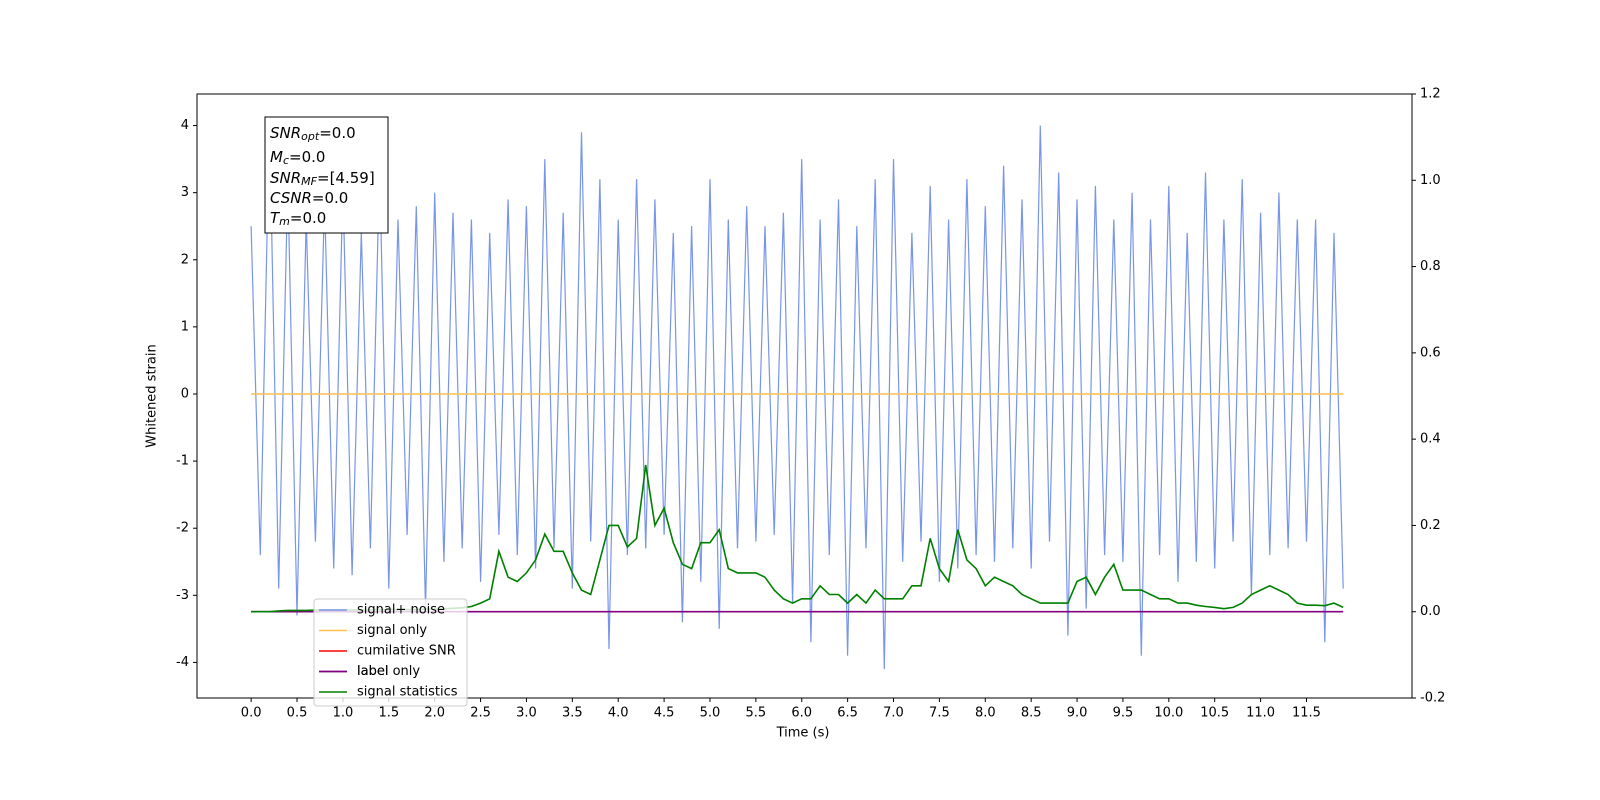 The width and height of the screenshot is (1600, 800). I want to click on x-tick-label: 10.0, so click(1168, 713).